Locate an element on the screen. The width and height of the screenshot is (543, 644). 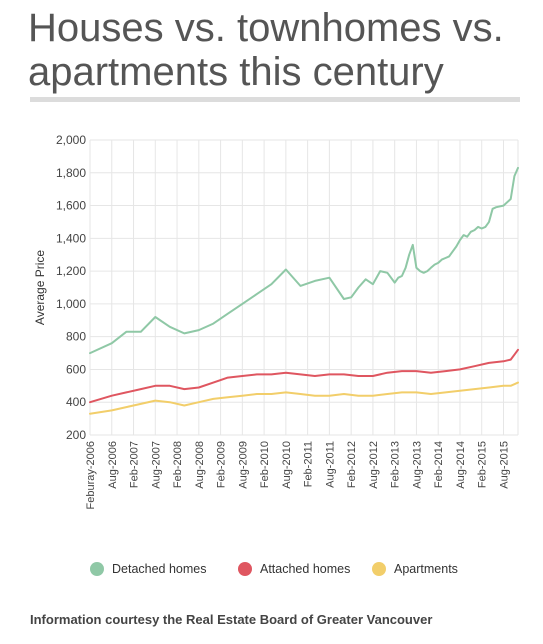
y-tick-label: 1,400 is located at coordinates (71, 238).